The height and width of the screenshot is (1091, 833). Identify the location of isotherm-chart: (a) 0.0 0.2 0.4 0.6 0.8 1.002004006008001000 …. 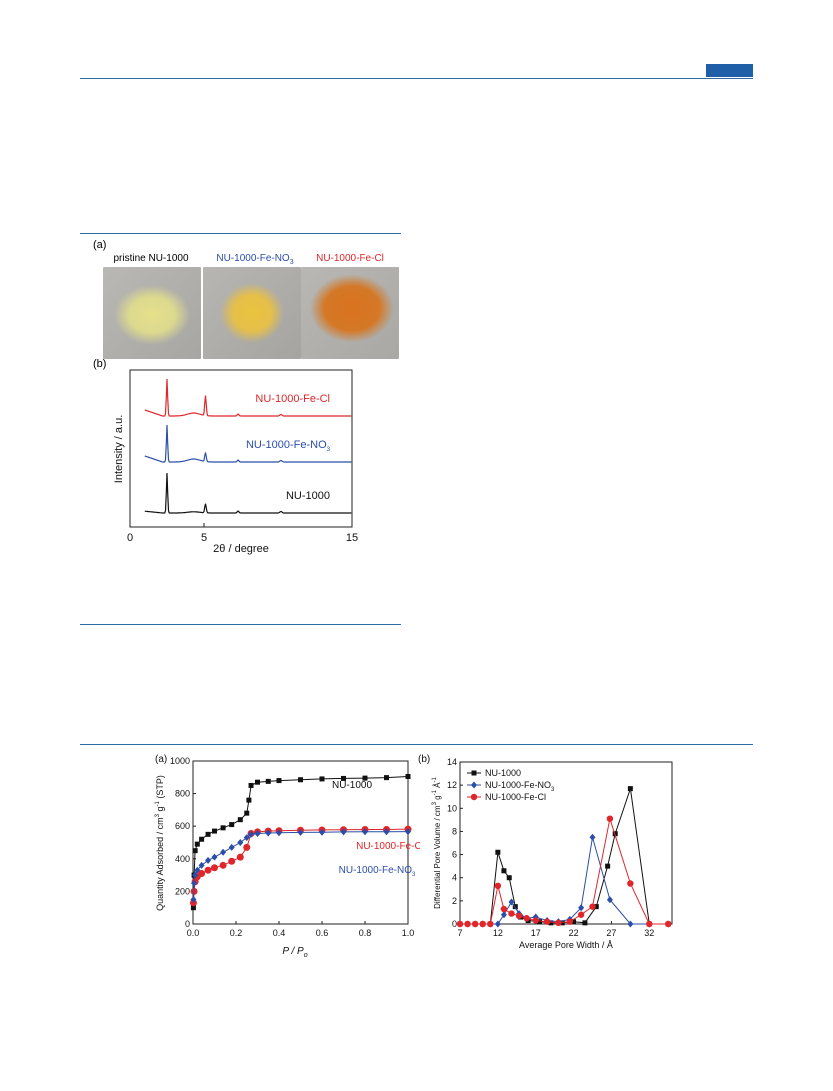
(287, 856).